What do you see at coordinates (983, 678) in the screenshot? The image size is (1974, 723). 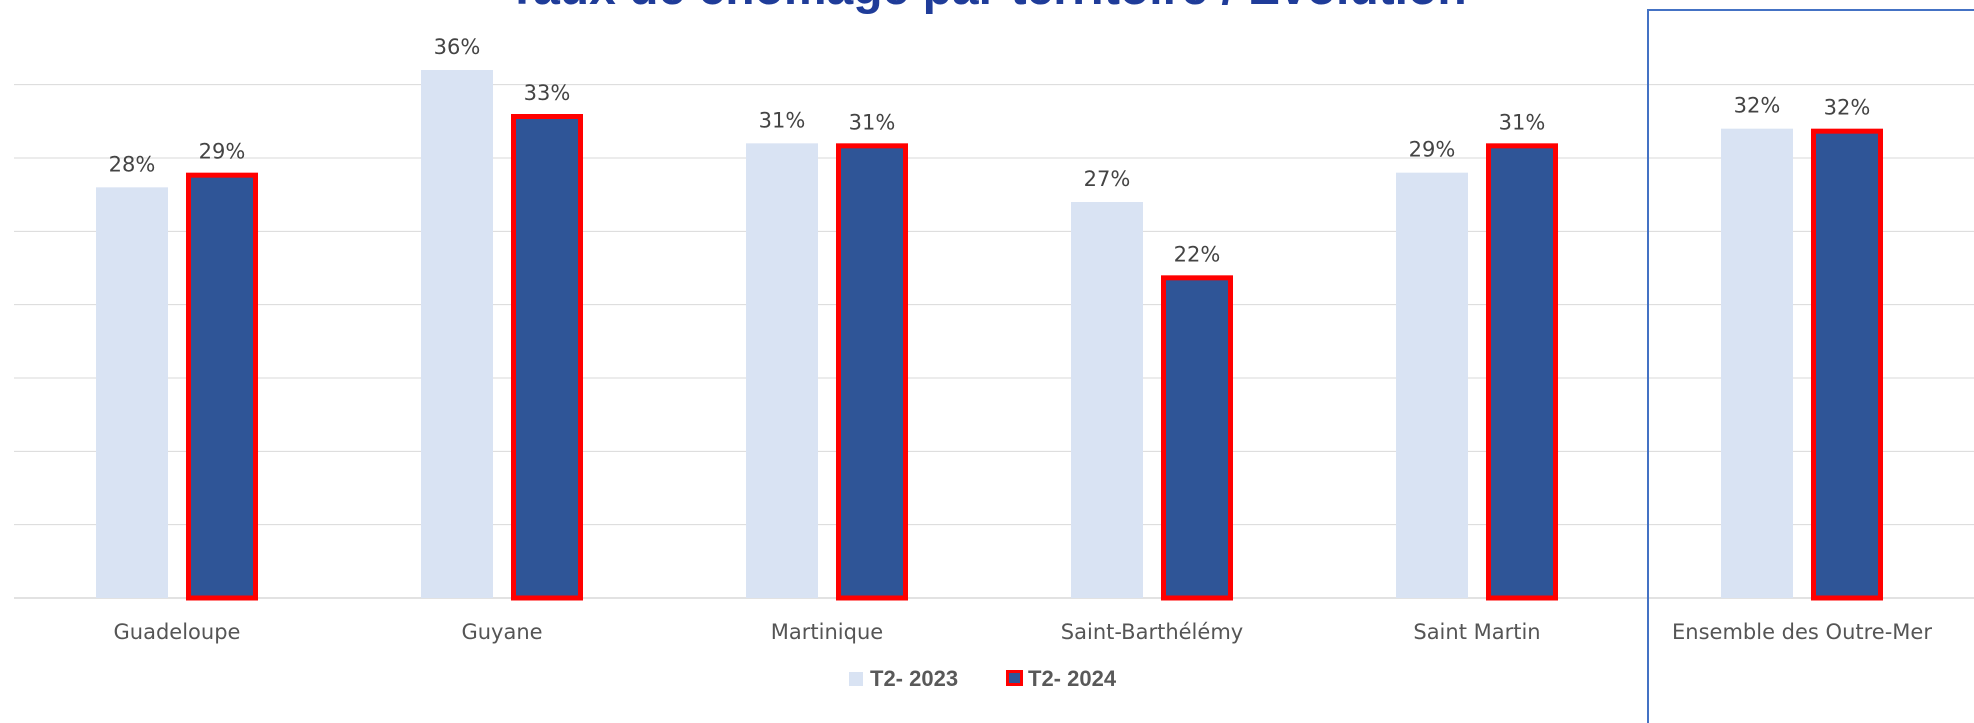 I see `legend: T2- 2023 T2- 2024` at bounding box center [983, 678].